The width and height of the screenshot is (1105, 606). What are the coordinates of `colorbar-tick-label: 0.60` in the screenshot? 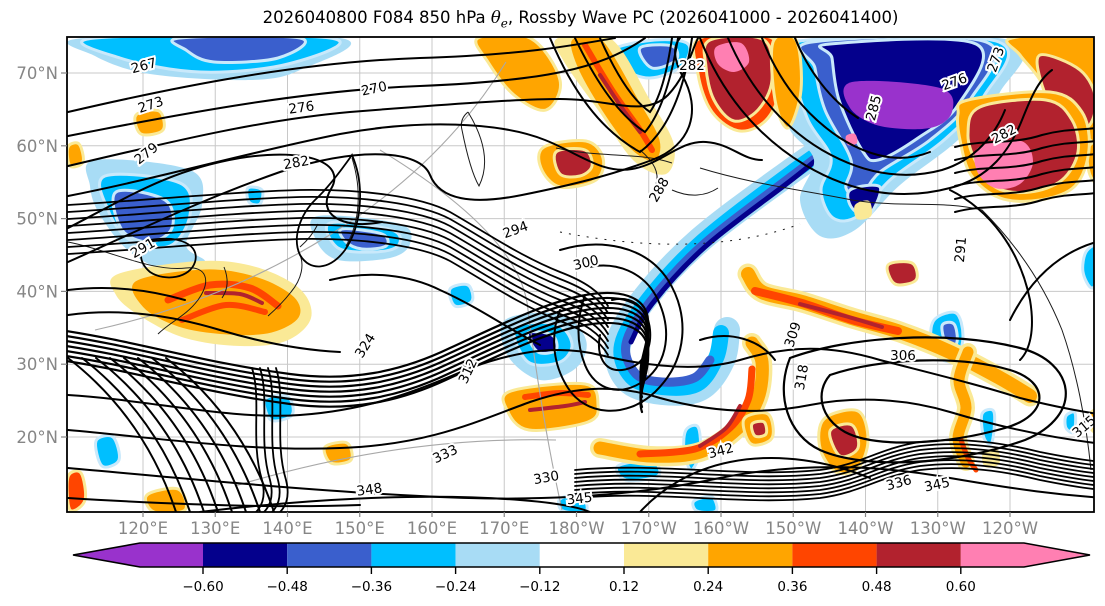 It's located at (961, 587).